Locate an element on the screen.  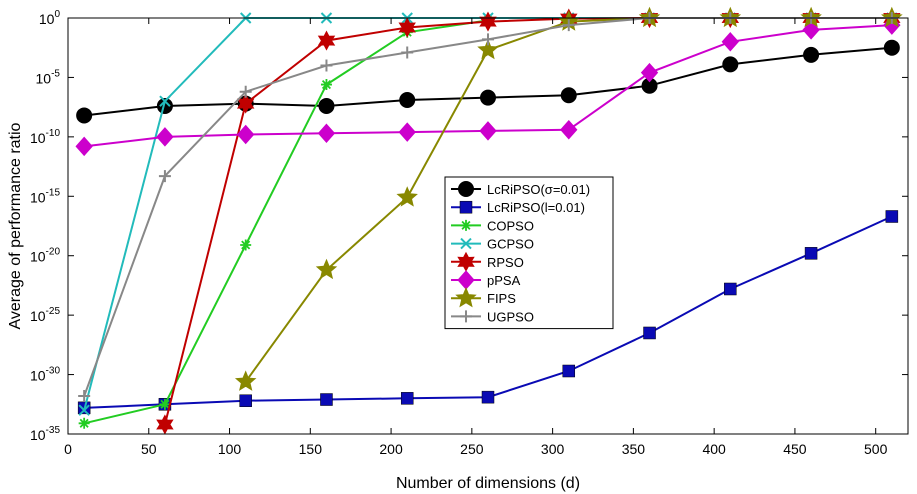
legend-entry: UGPSO is located at coordinates (492, 316).